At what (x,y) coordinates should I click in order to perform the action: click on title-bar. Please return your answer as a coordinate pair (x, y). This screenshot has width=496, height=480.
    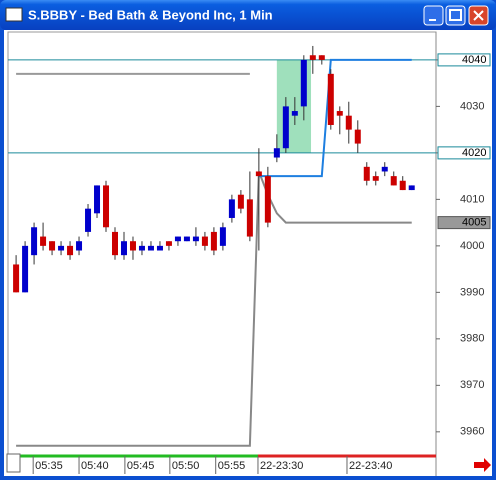
    Looking at the image, I should click on (248, 15).